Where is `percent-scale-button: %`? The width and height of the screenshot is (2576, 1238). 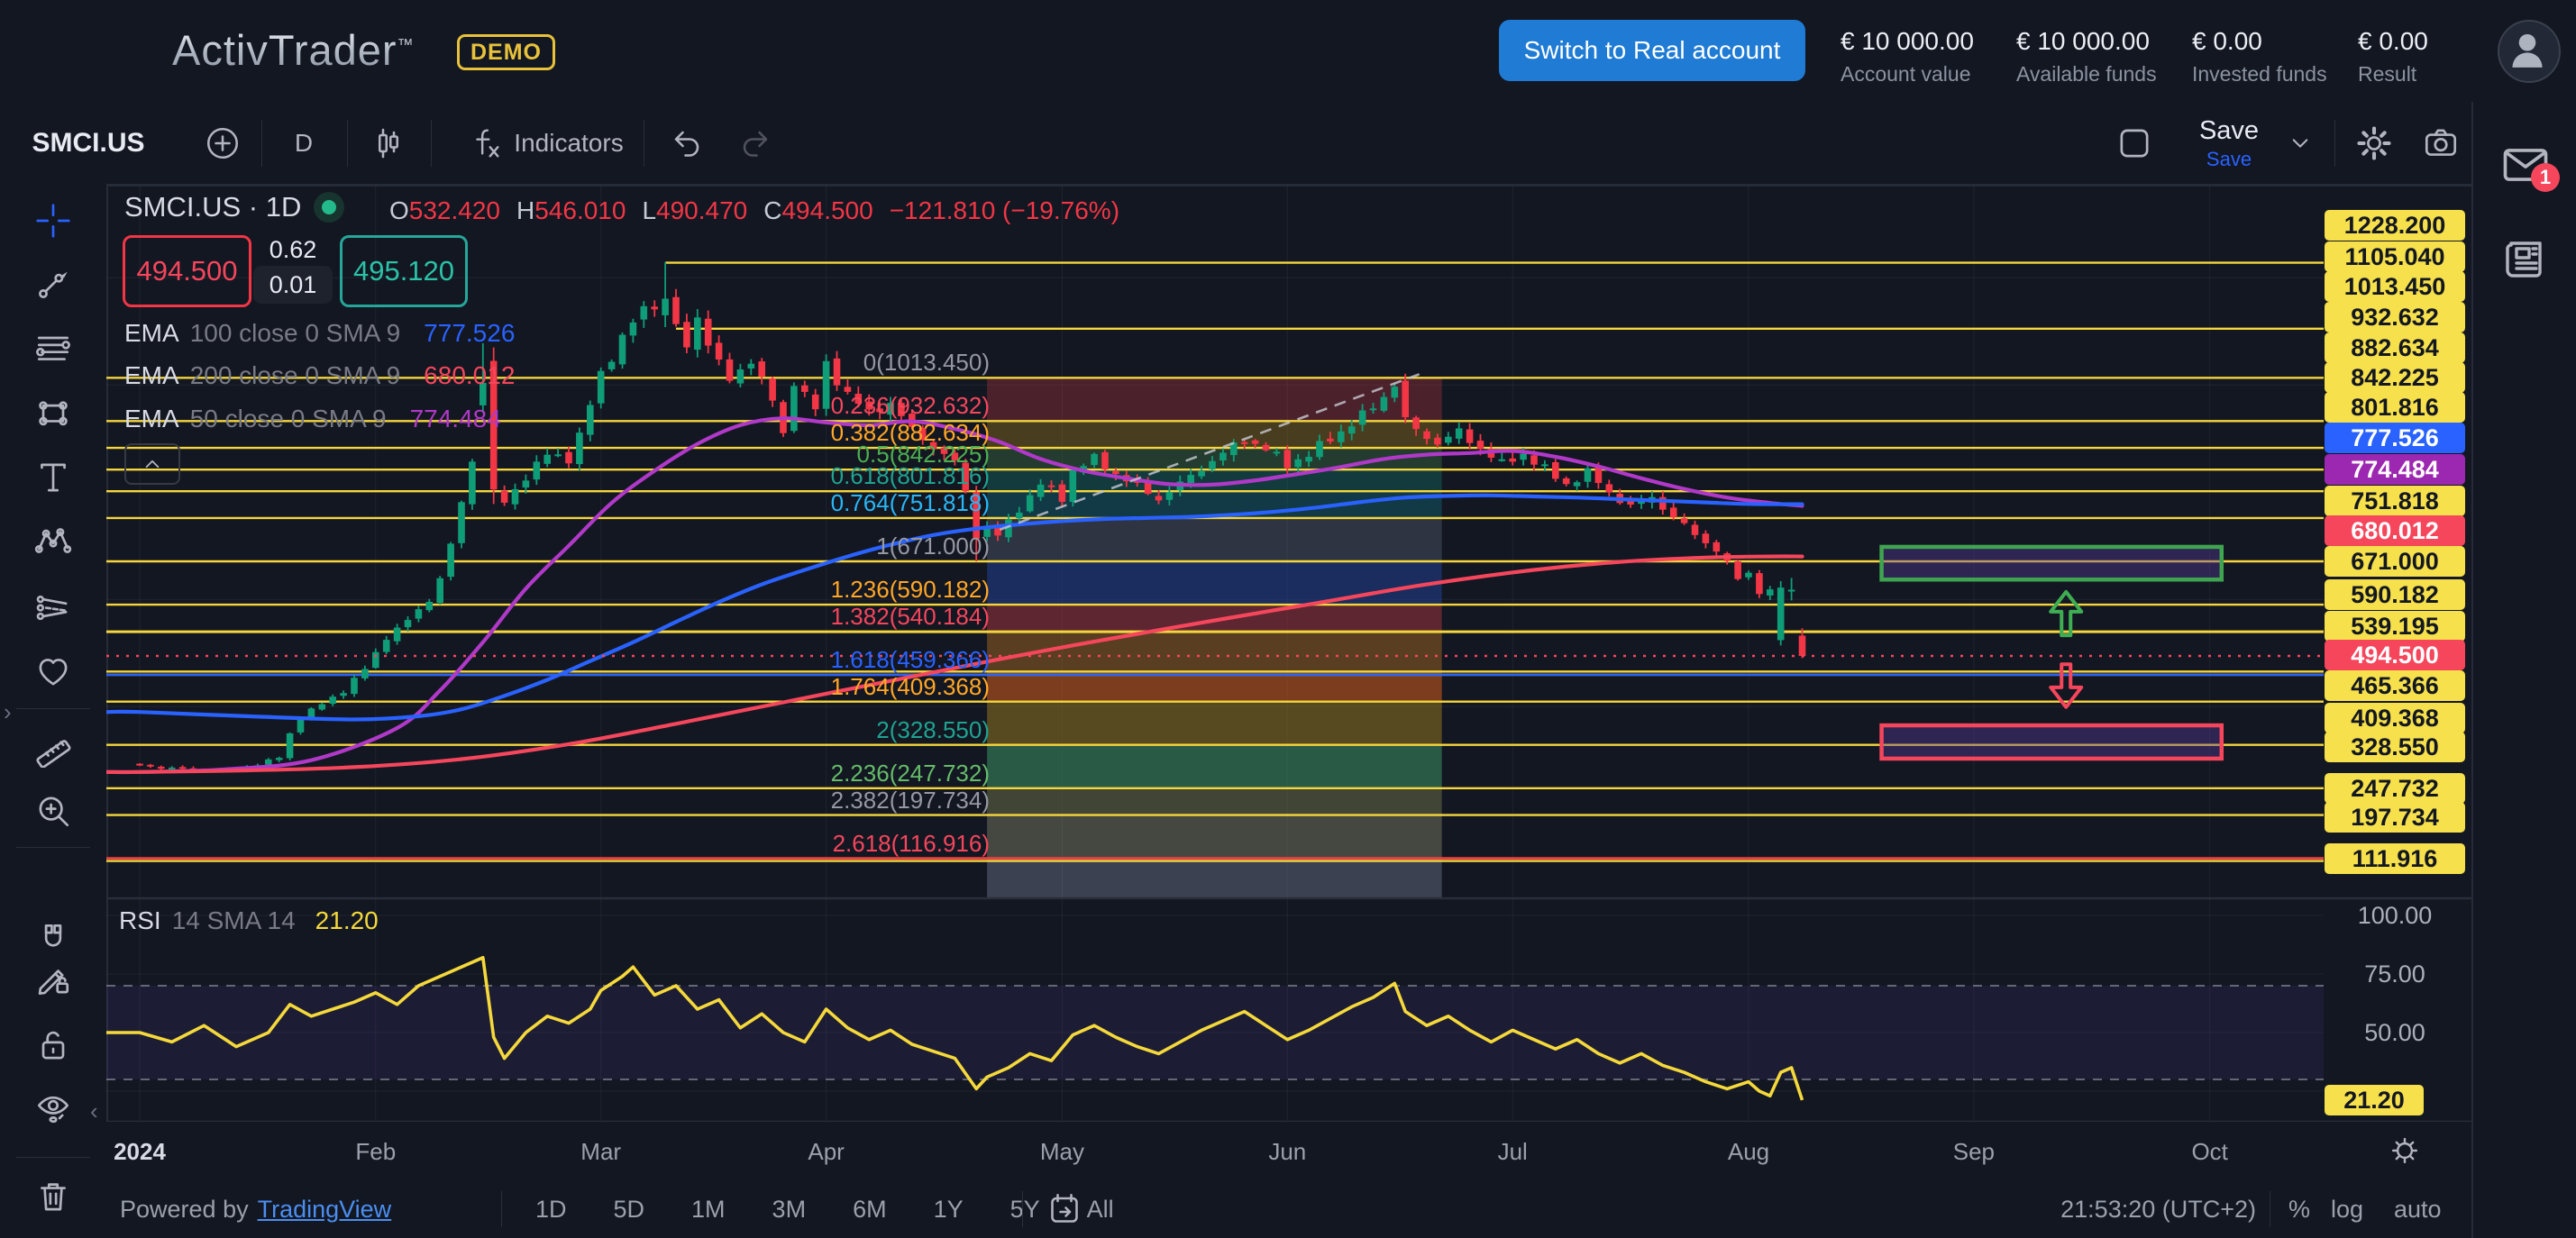 percent-scale-button: % is located at coordinates (2299, 1209).